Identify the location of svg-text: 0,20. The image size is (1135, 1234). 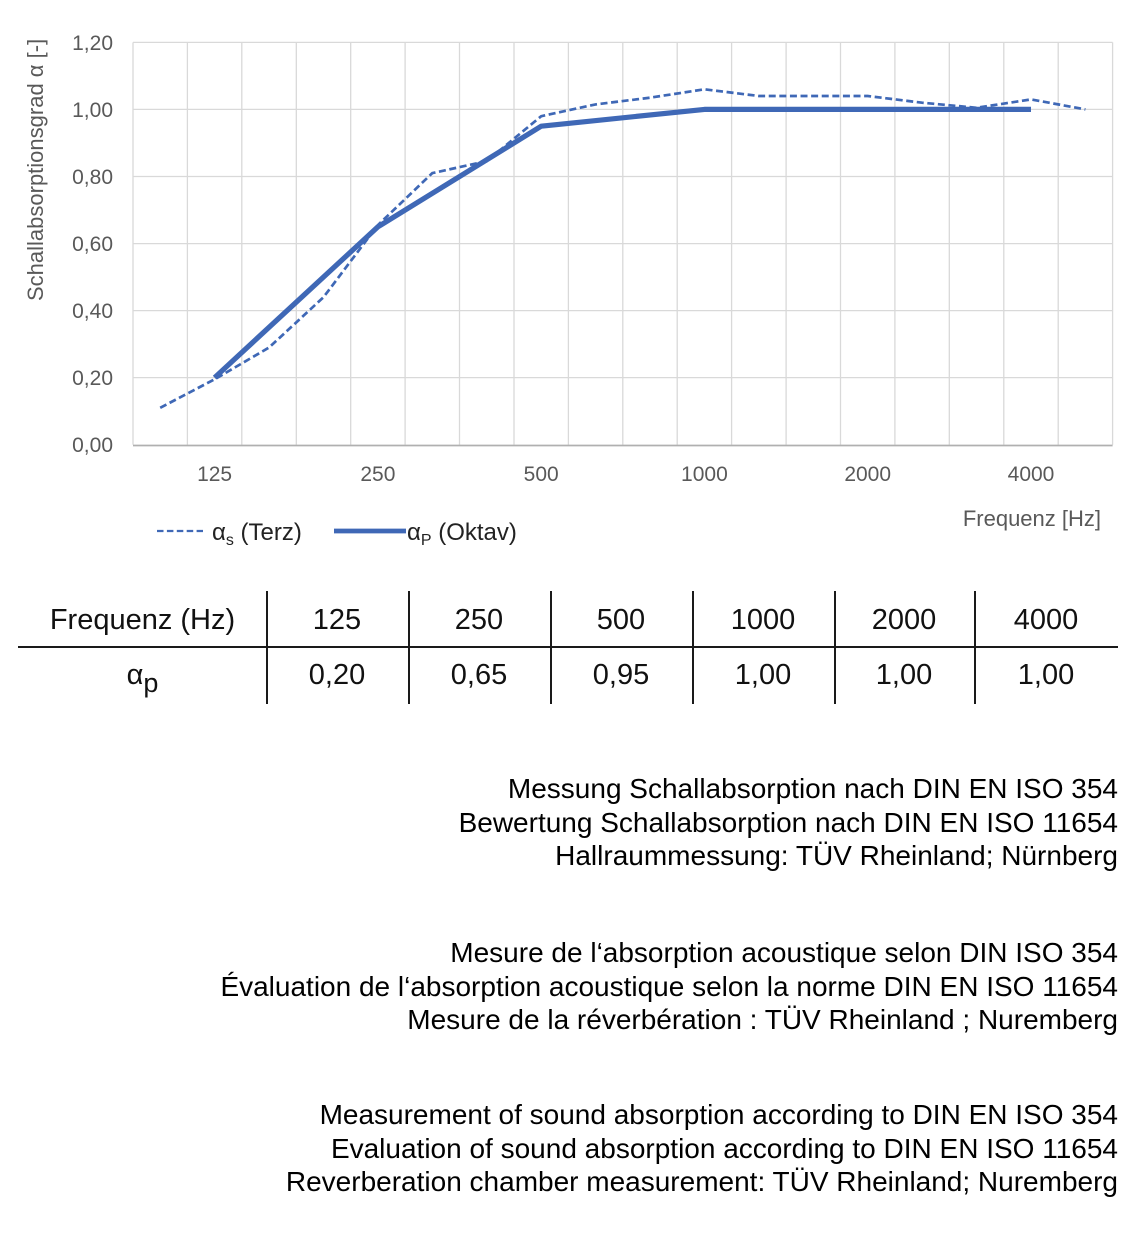
(92, 378).